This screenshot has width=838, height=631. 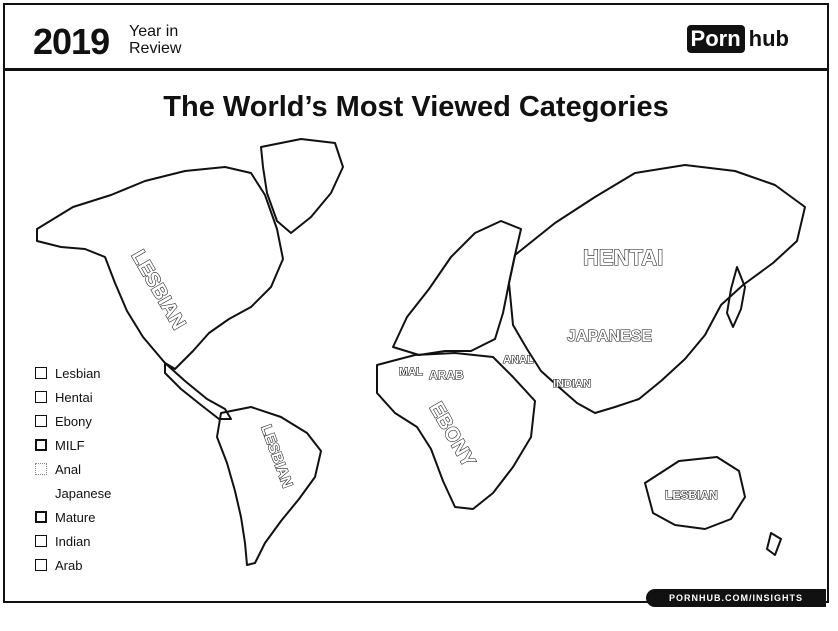 I want to click on map-label-lesbian-south-america: LESBIAN, so click(x=276, y=457).